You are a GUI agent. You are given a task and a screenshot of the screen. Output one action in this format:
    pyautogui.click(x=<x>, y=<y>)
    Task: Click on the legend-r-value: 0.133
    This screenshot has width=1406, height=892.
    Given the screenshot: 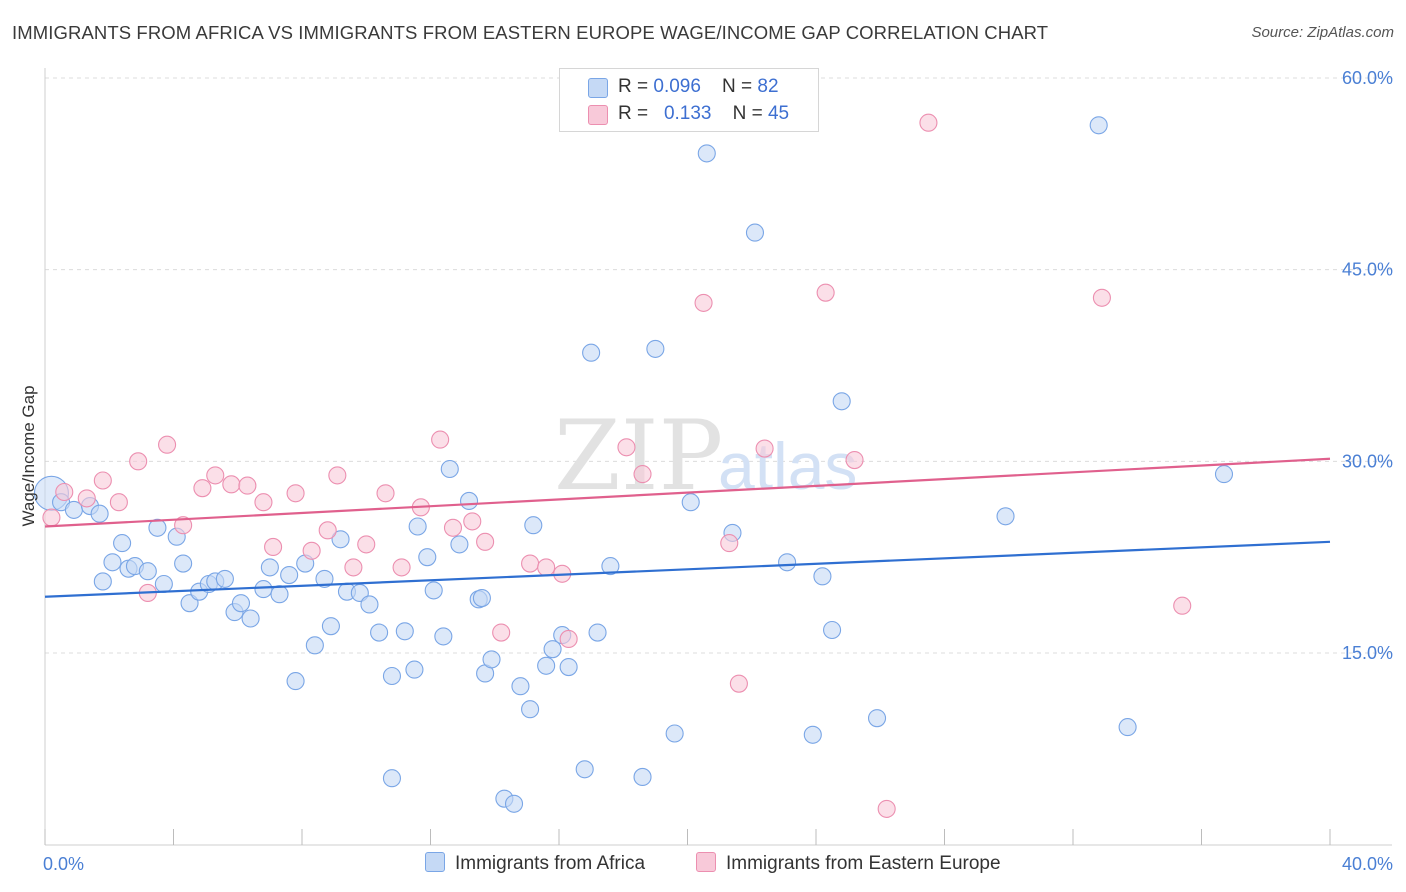 What is the action you would take?
    pyautogui.click(x=687, y=113)
    